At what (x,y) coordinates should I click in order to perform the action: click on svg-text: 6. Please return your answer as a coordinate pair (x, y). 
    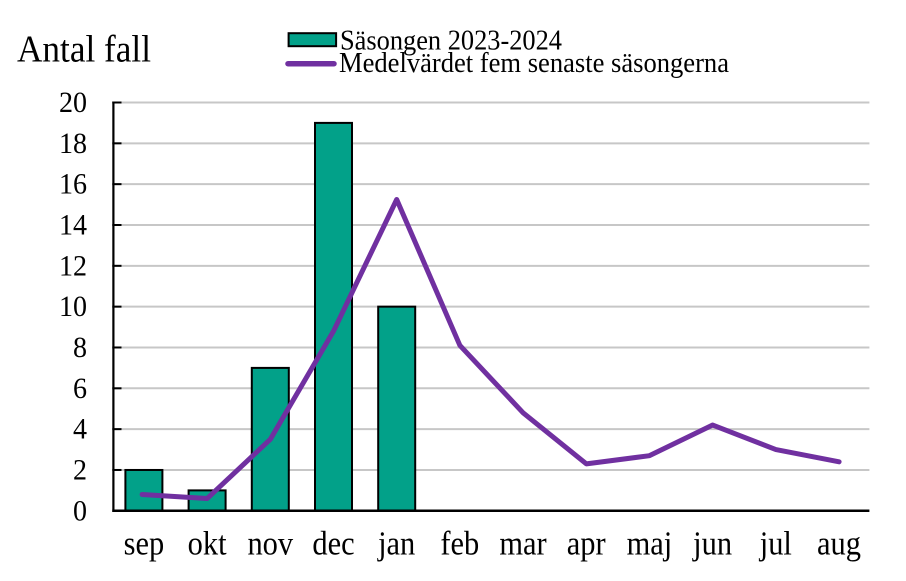
    Looking at the image, I should click on (80, 388).